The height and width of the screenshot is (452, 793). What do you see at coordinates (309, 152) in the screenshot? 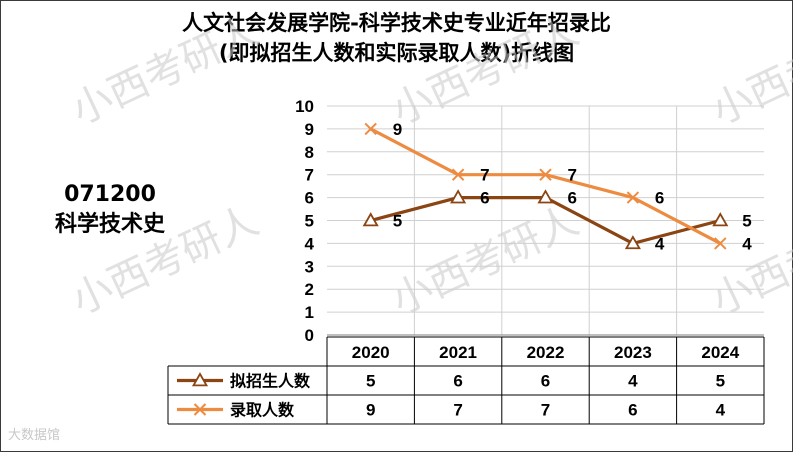
I see `y-tick-label: 8` at bounding box center [309, 152].